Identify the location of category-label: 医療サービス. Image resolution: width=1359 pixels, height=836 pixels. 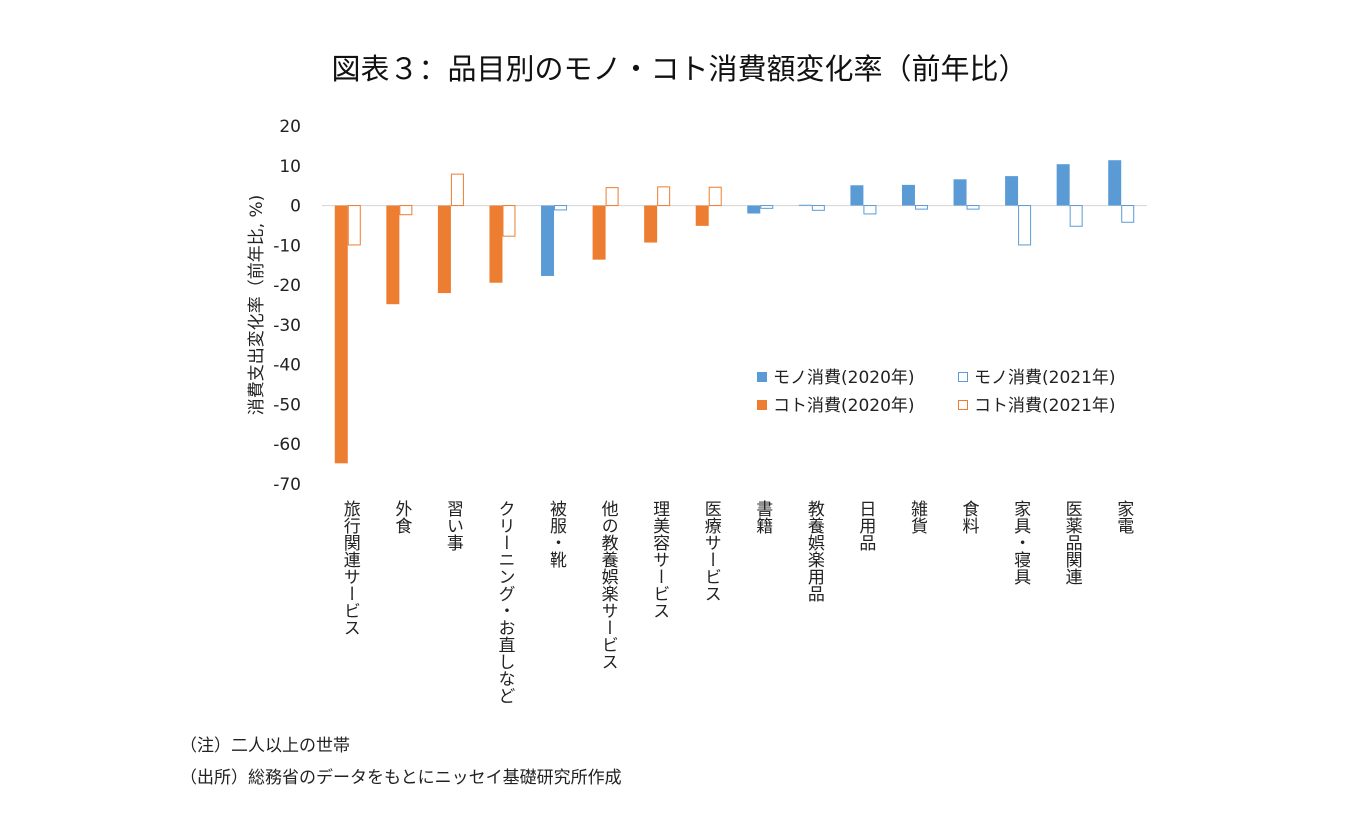
(711, 551).